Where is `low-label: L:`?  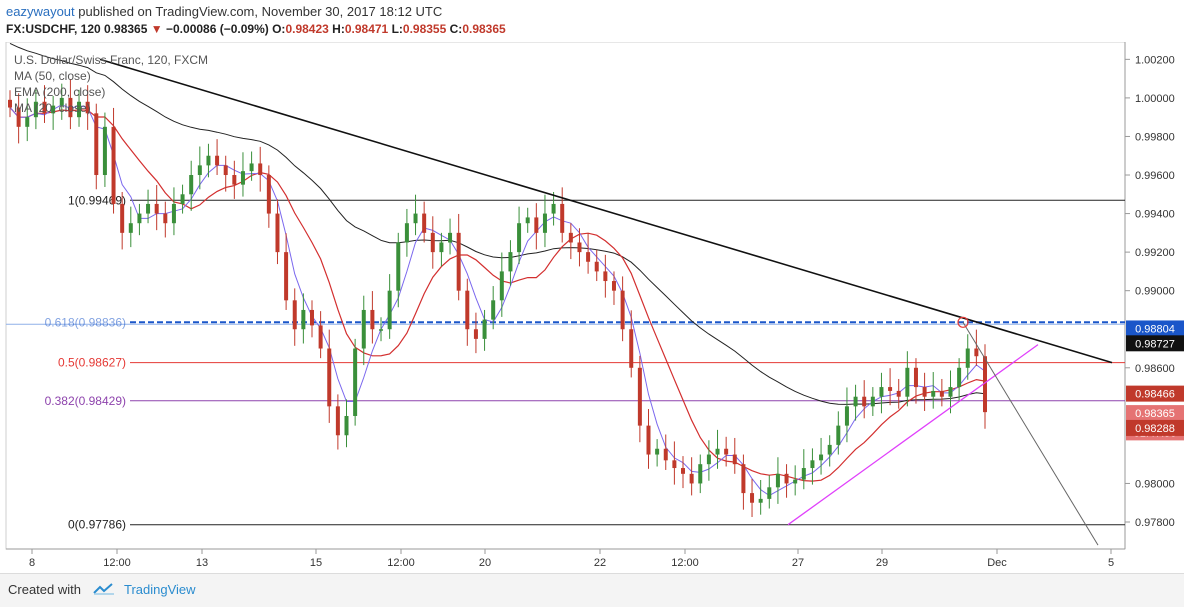
low-label: L: is located at coordinates (397, 29).